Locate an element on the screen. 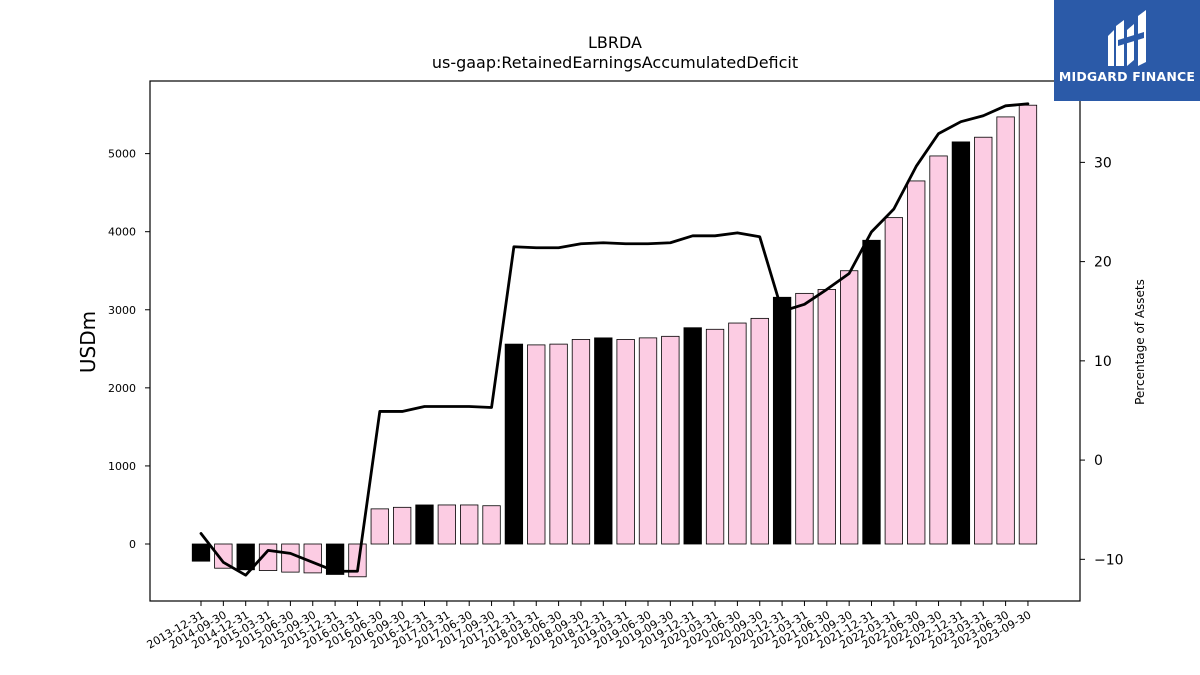 The height and width of the screenshot is (675, 1200). y-axis-label: USDm is located at coordinates (88, 342).